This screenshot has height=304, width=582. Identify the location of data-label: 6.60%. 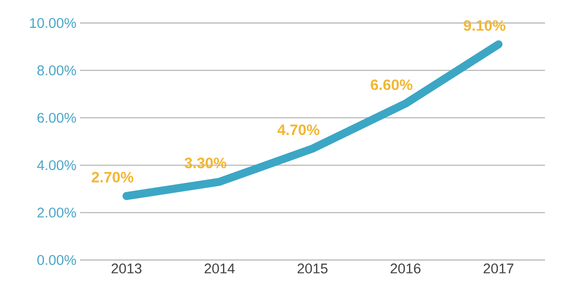
(391, 84).